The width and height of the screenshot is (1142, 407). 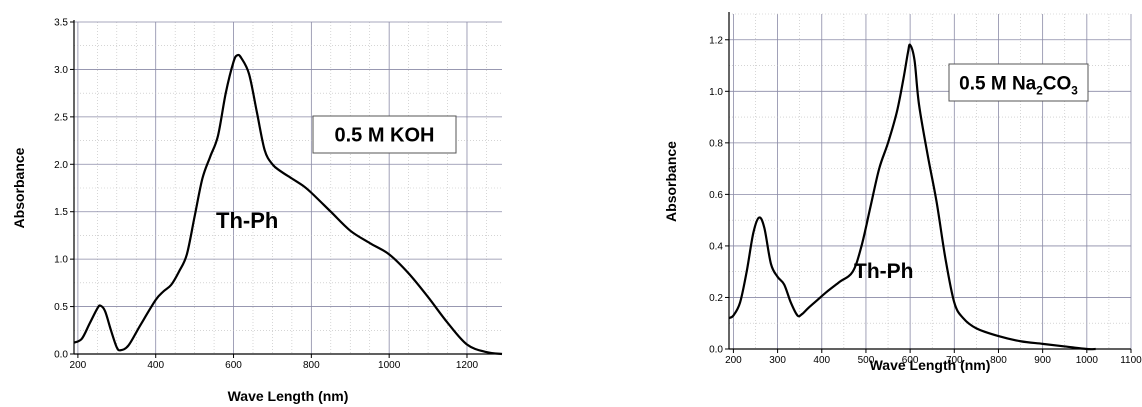 What do you see at coordinates (61, 23) in the screenshot?
I see `y-tick-label: 3.5` at bounding box center [61, 23].